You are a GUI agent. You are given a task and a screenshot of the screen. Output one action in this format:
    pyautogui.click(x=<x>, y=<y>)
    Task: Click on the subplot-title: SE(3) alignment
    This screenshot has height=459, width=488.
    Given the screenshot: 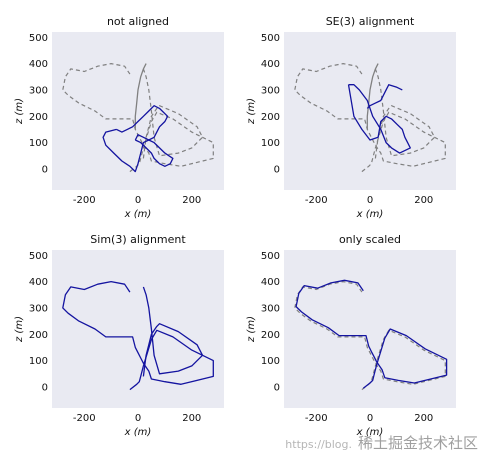 What is the action you would take?
    pyautogui.click(x=370, y=21)
    